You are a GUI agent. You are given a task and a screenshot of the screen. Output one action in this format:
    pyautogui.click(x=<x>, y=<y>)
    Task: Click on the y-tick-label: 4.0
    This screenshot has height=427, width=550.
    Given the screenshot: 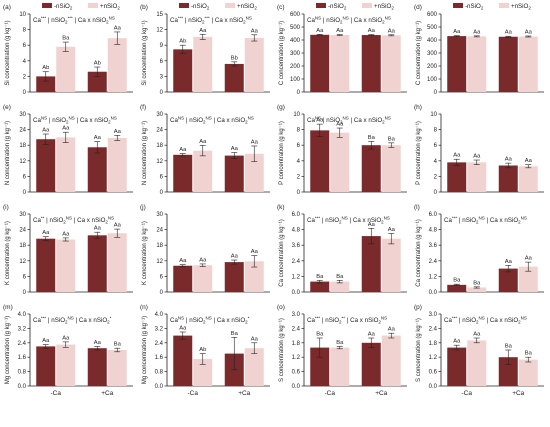 What is the action you would take?
    pyautogui.click(x=22, y=315)
    